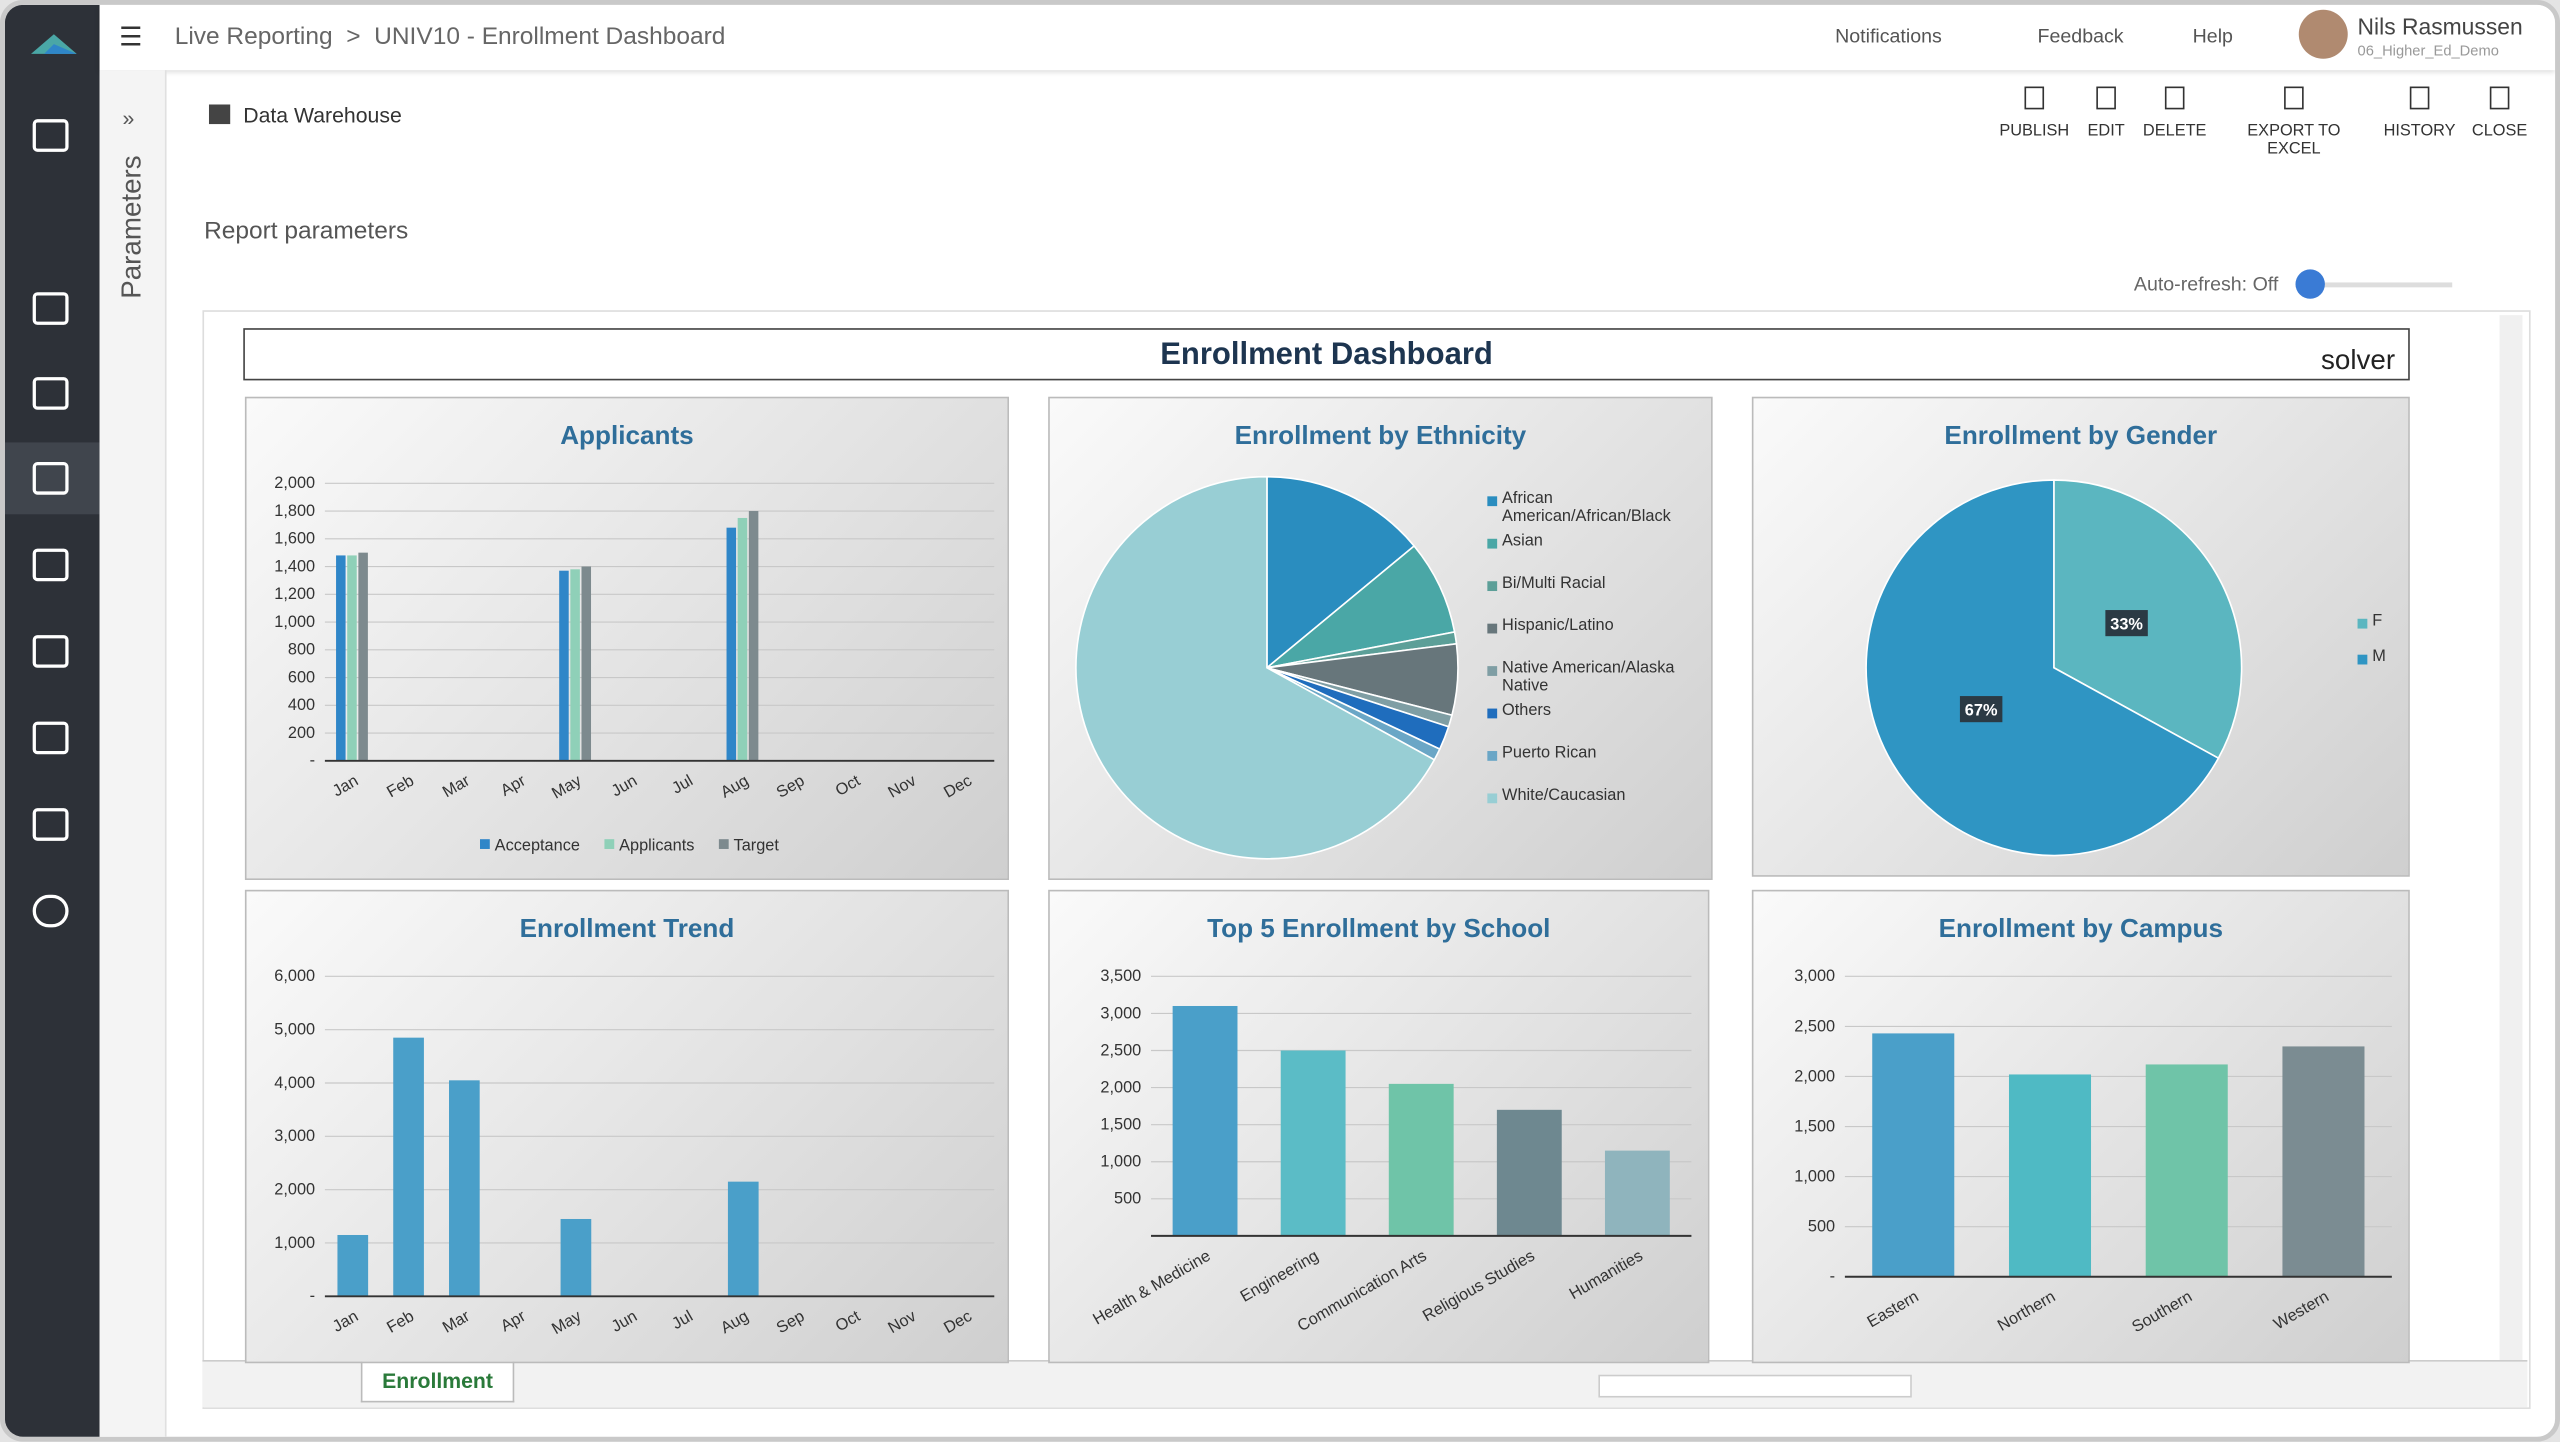  What do you see at coordinates (2126, 625) in the screenshot?
I see `data-label: 33%` at bounding box center [2126, 625].